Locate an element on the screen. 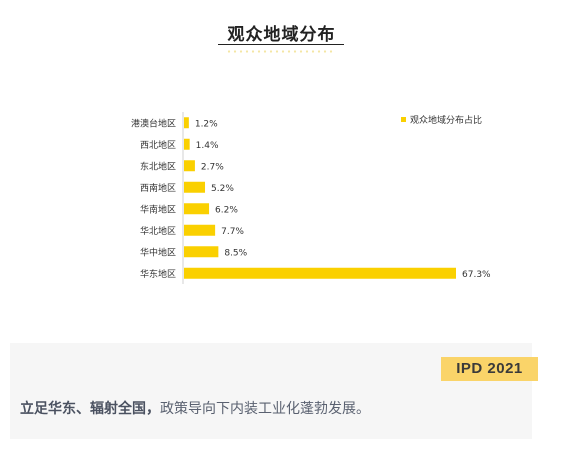 This screenshot has height=454, width=563. data-label: 1.4% is located at coordinates (207, 146).